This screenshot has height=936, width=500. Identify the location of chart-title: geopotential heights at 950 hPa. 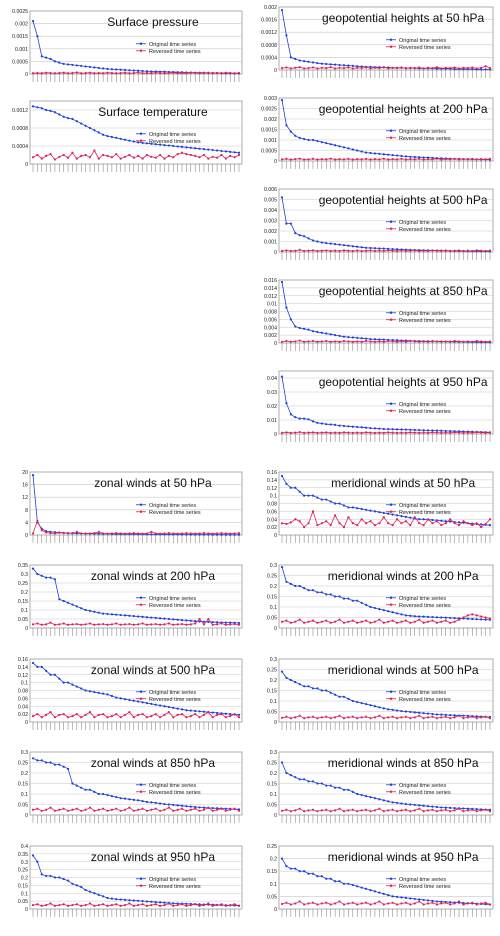
(403, 382).